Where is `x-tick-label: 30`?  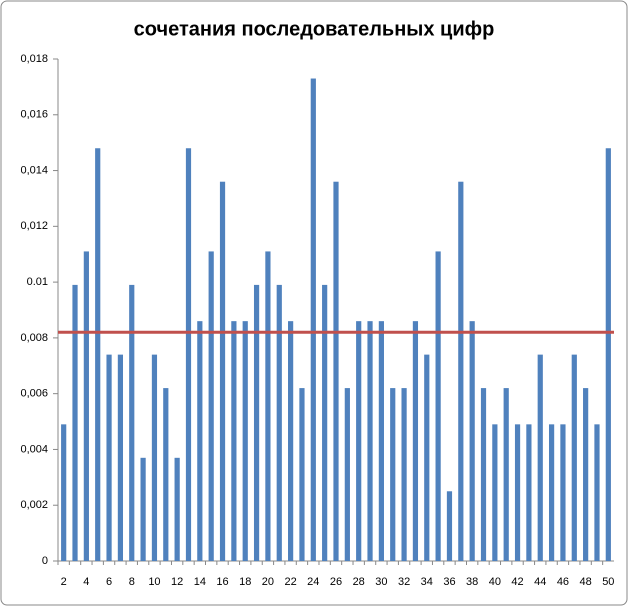
x-tick-label: 30 is located at coordinates (381, 582).